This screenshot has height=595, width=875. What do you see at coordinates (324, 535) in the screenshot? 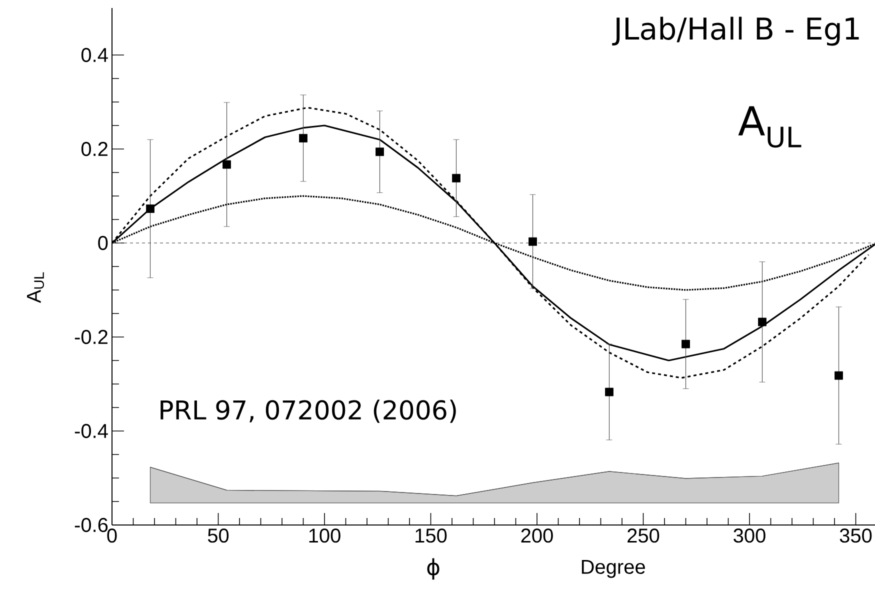
I see `x-tick-label: 100` at bounding box center [324, 535].